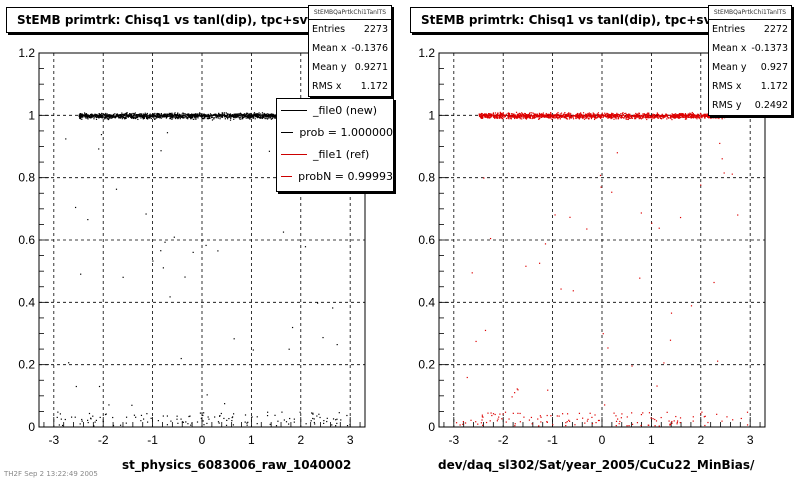 The width and height of the screenshot is (800, 480). Describe the element at coordinates (426, 365) in the screenshot. I see `y-tick-label: 0.2` at that location.